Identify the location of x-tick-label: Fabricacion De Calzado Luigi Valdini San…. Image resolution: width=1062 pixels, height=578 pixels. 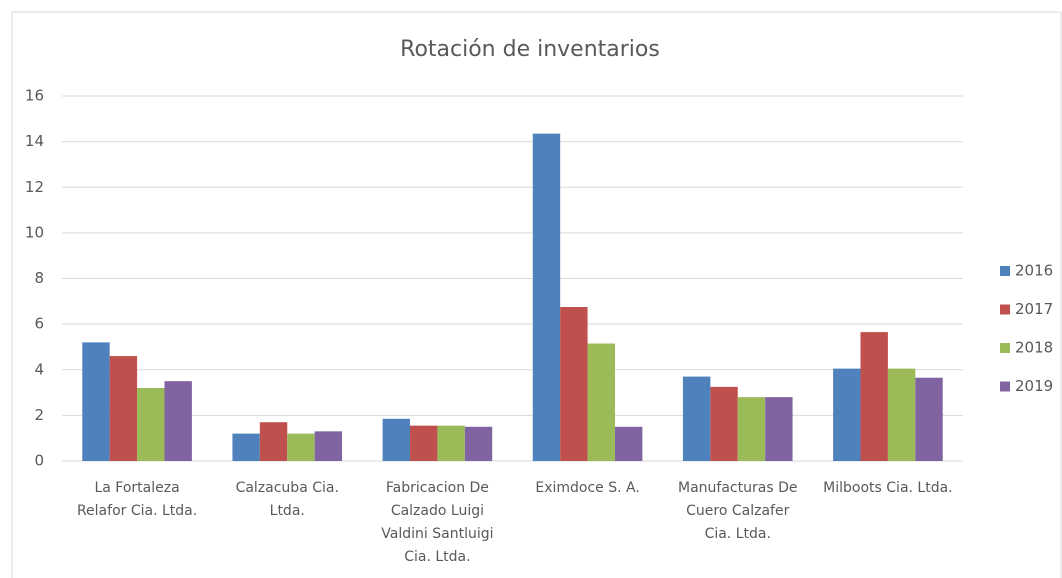
(437, 522).